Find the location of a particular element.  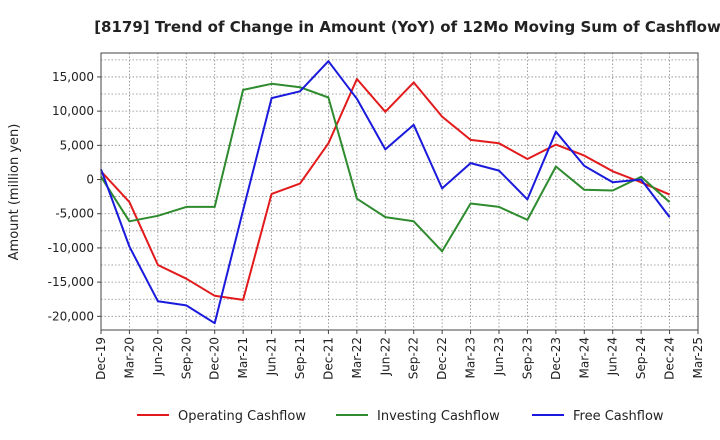

x-tick-label: Jun-24 is located at coordinates (613, 356).